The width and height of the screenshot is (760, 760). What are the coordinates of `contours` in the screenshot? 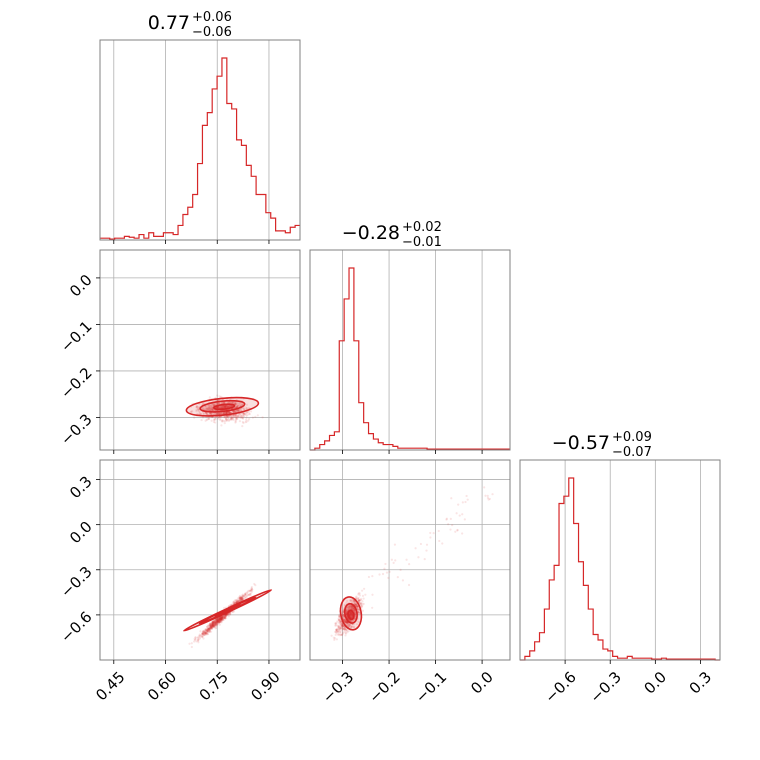 It's located at (222, 406).